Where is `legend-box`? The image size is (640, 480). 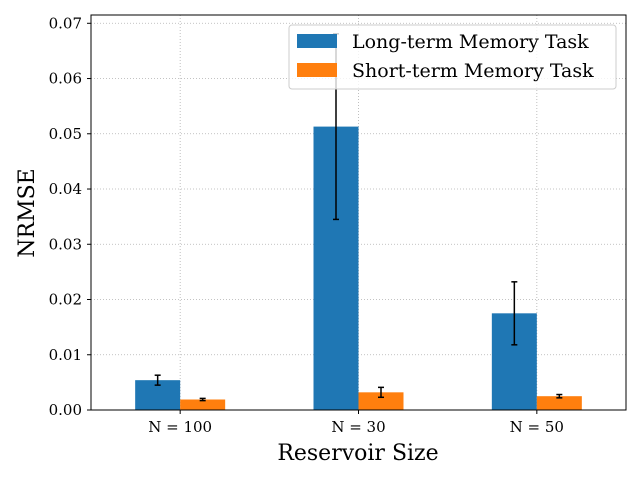 legend-box is located at coordinates (452, 57).